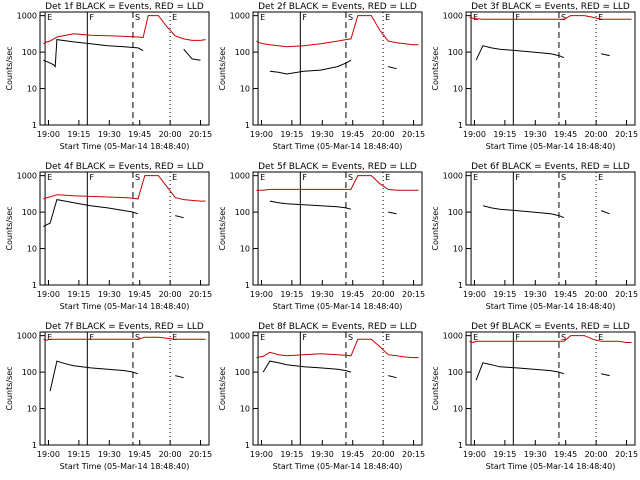 Image resolution: width=640 pixels, height=480 pixels. I want to click on panel-title: Det 5f BLACK = Events, RED = LLD, so click(337, 167).